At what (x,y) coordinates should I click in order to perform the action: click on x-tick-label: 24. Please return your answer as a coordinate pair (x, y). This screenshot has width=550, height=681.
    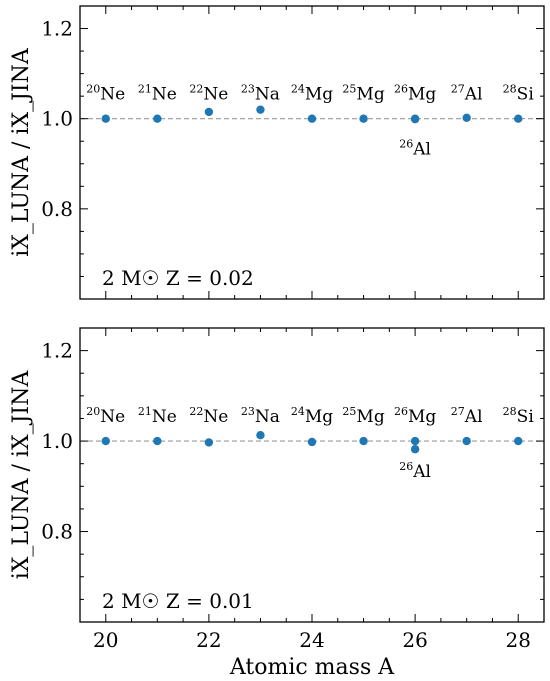
    Looking at the image, I should click on (311, 640).